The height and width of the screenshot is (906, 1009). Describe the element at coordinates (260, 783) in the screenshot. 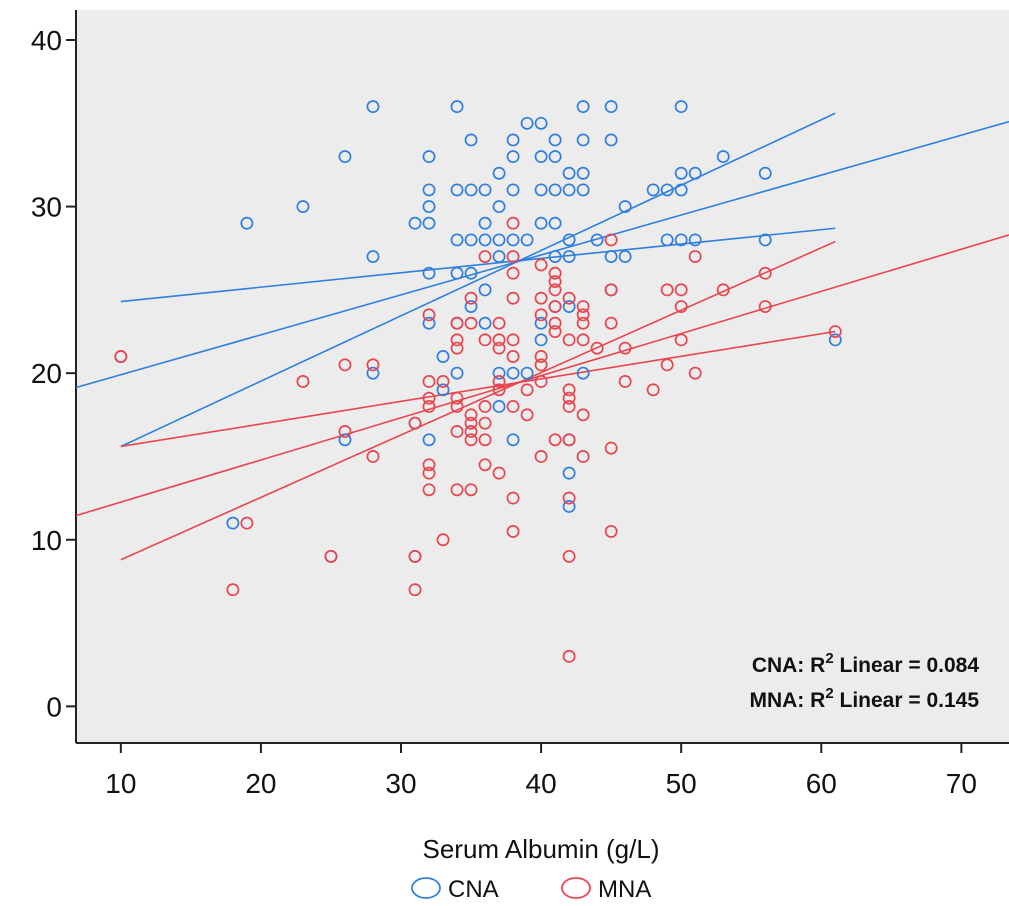

I see `x-tick-label: 20` at that location.